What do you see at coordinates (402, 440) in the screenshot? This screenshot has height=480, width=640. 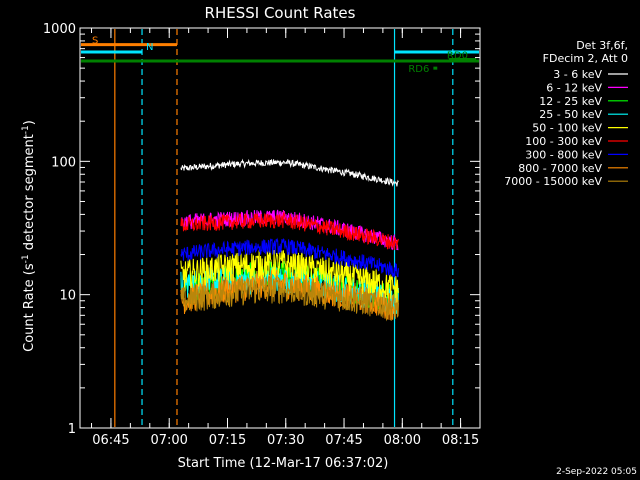 I see `x-tick-label: 08:00` at bounding box center [402, 440].